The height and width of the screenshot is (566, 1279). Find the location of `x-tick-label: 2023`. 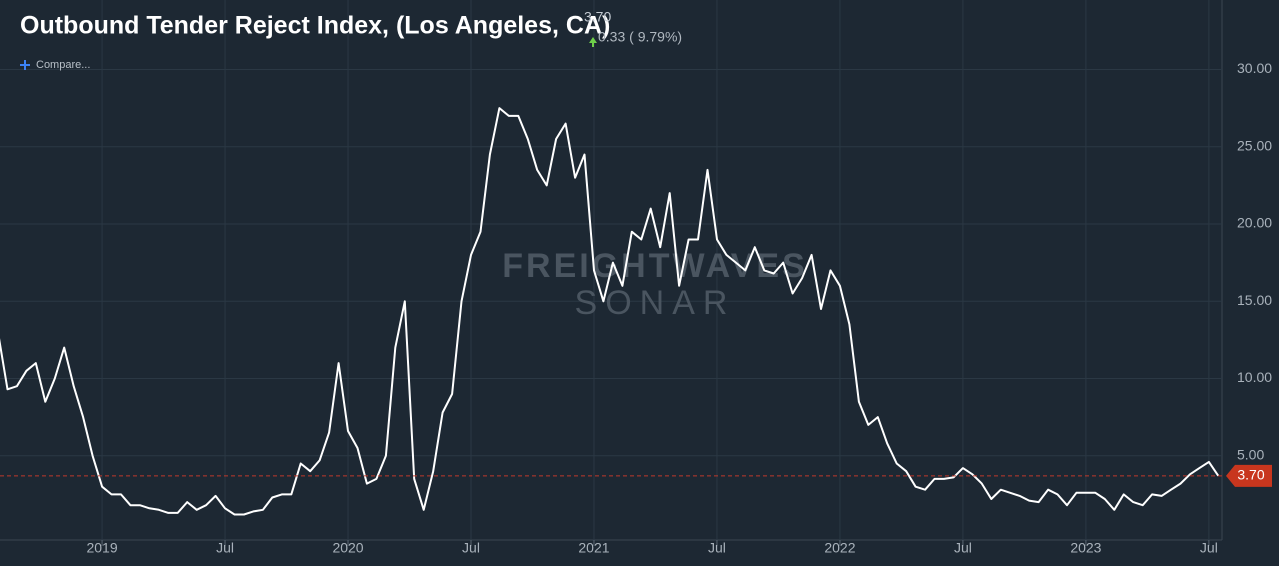

x-tick-label: 2023 is located at coordinates (1085, 548).